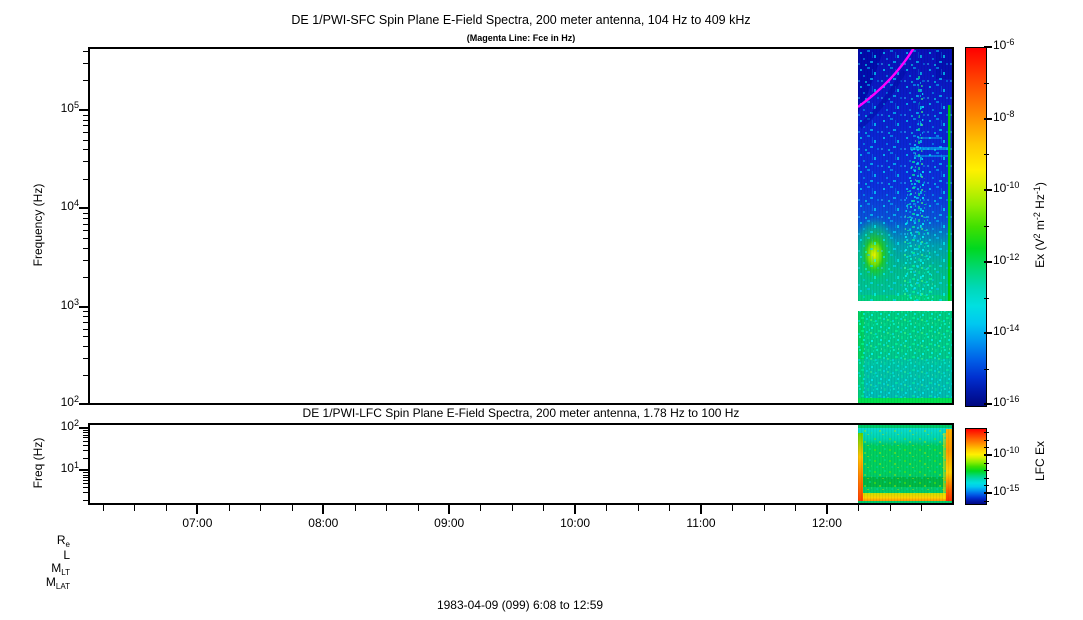  What do you see at coordinates (1039, 225) in the screenshot?
I see `sfc-colorbar-label: Ex (V2 m-2 Hz-1)` at bounding box center [1039, 225].